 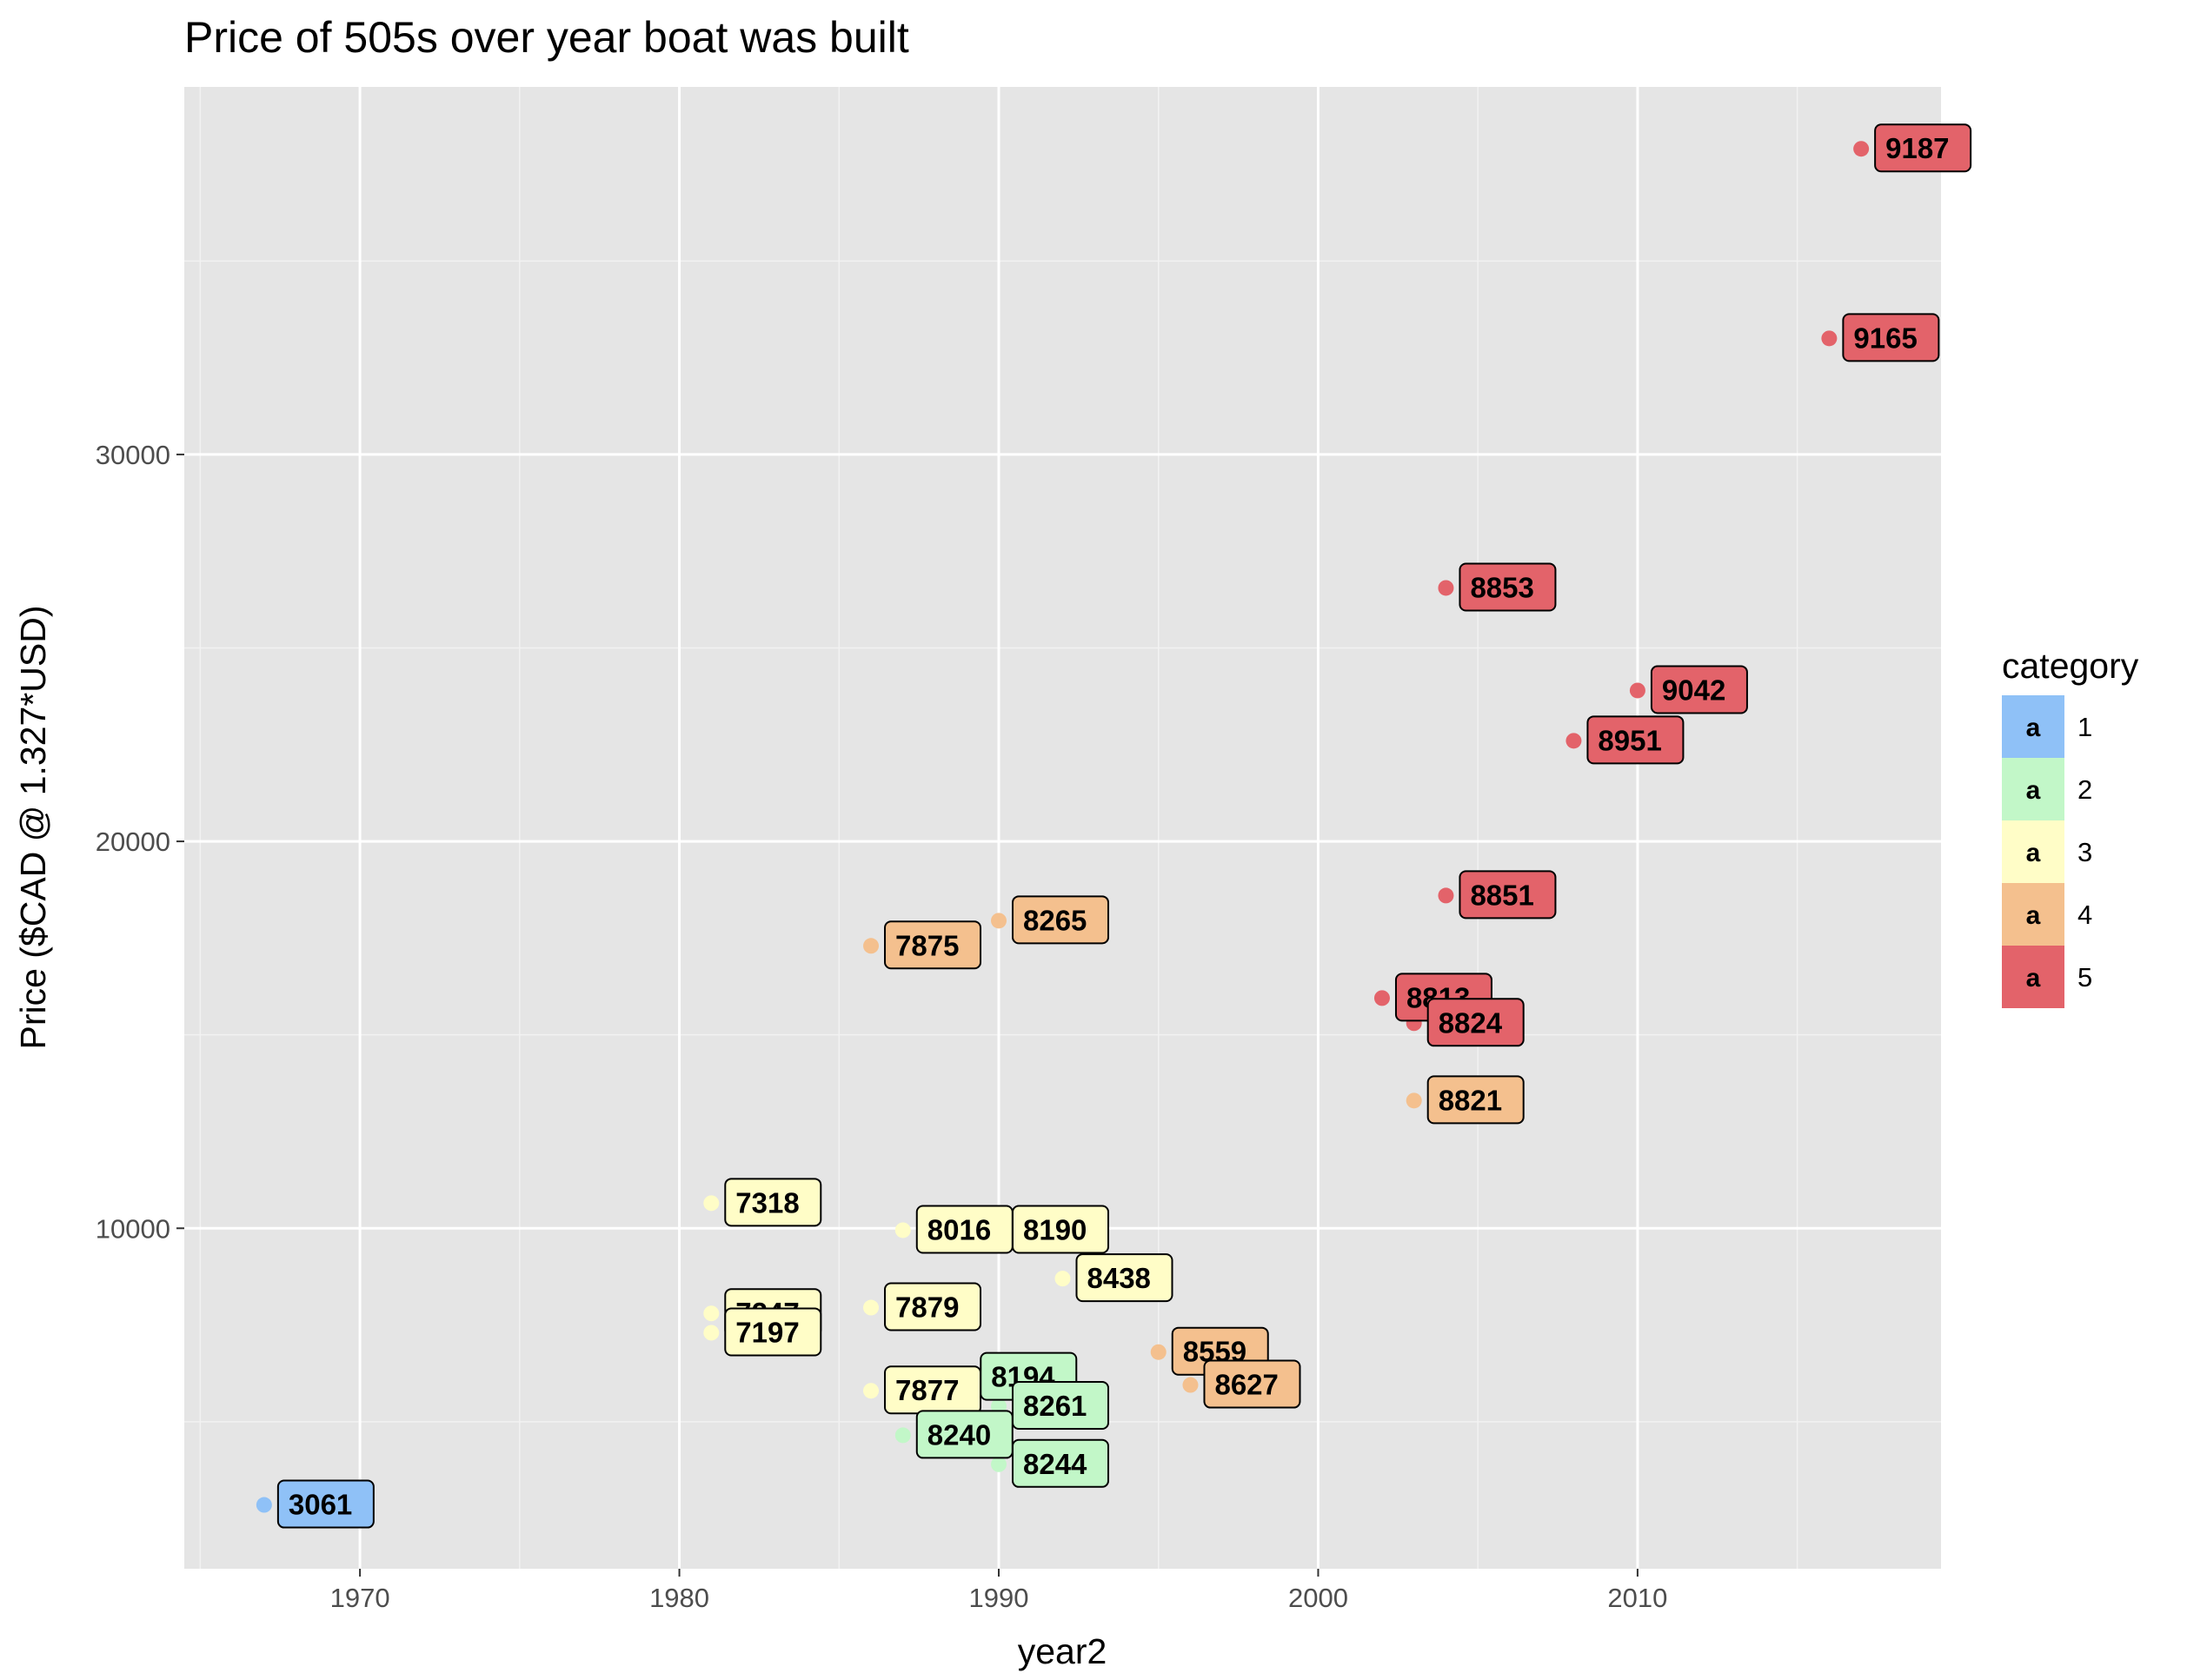 I want to click on x-axis: 1970 1980 1990 2000 2010, so click(x=999, y=1591).